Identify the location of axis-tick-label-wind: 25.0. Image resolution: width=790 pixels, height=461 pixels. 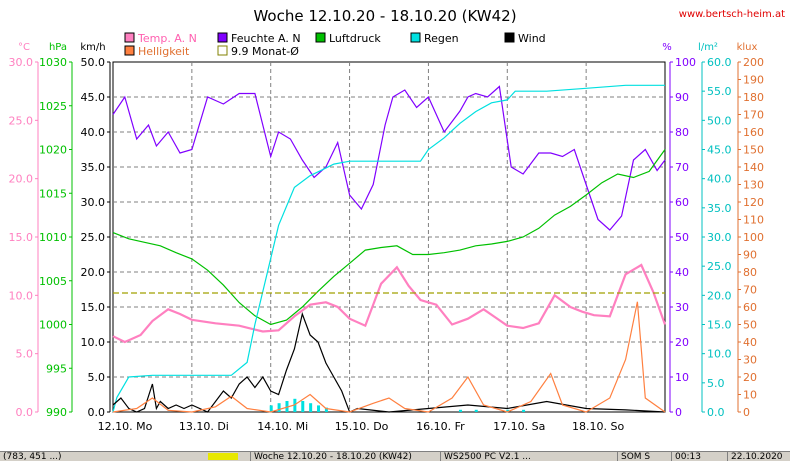
(93, 237).